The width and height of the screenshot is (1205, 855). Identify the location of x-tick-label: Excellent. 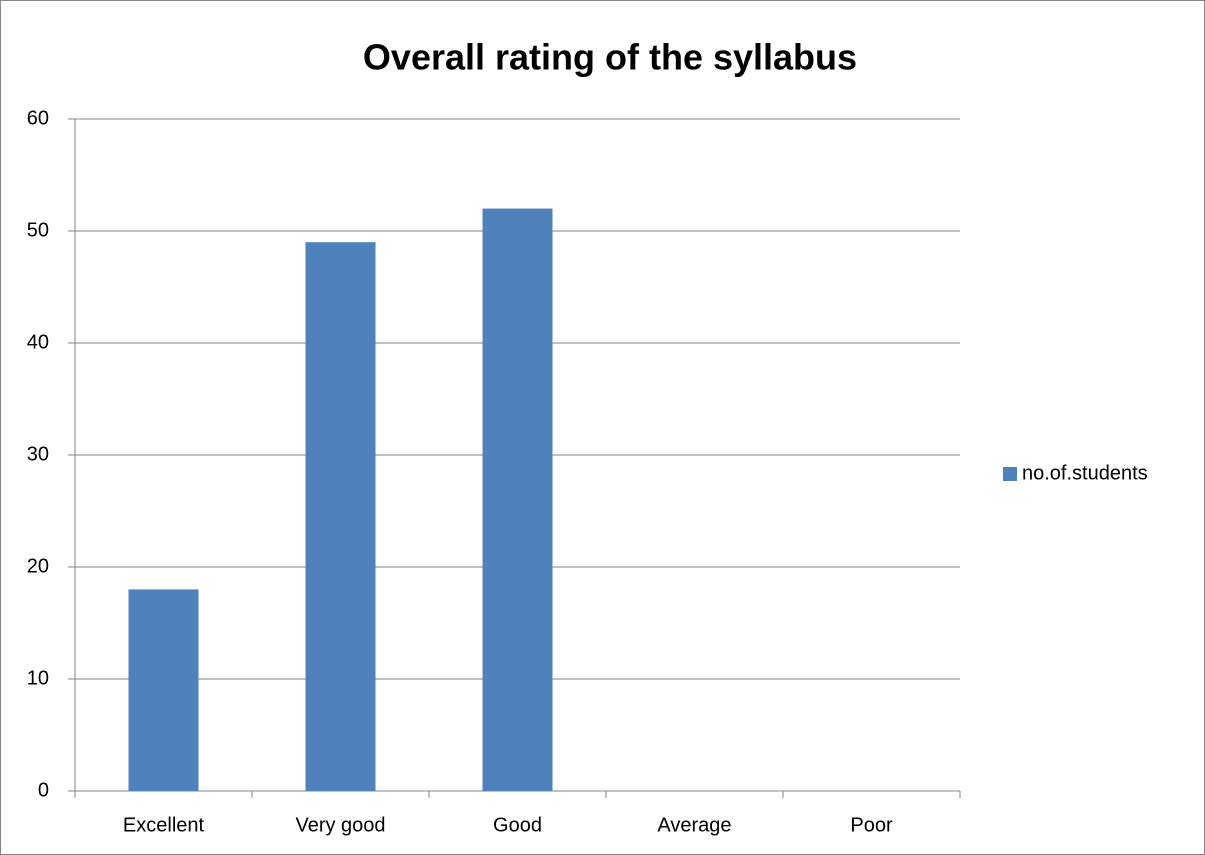
(164, 825).